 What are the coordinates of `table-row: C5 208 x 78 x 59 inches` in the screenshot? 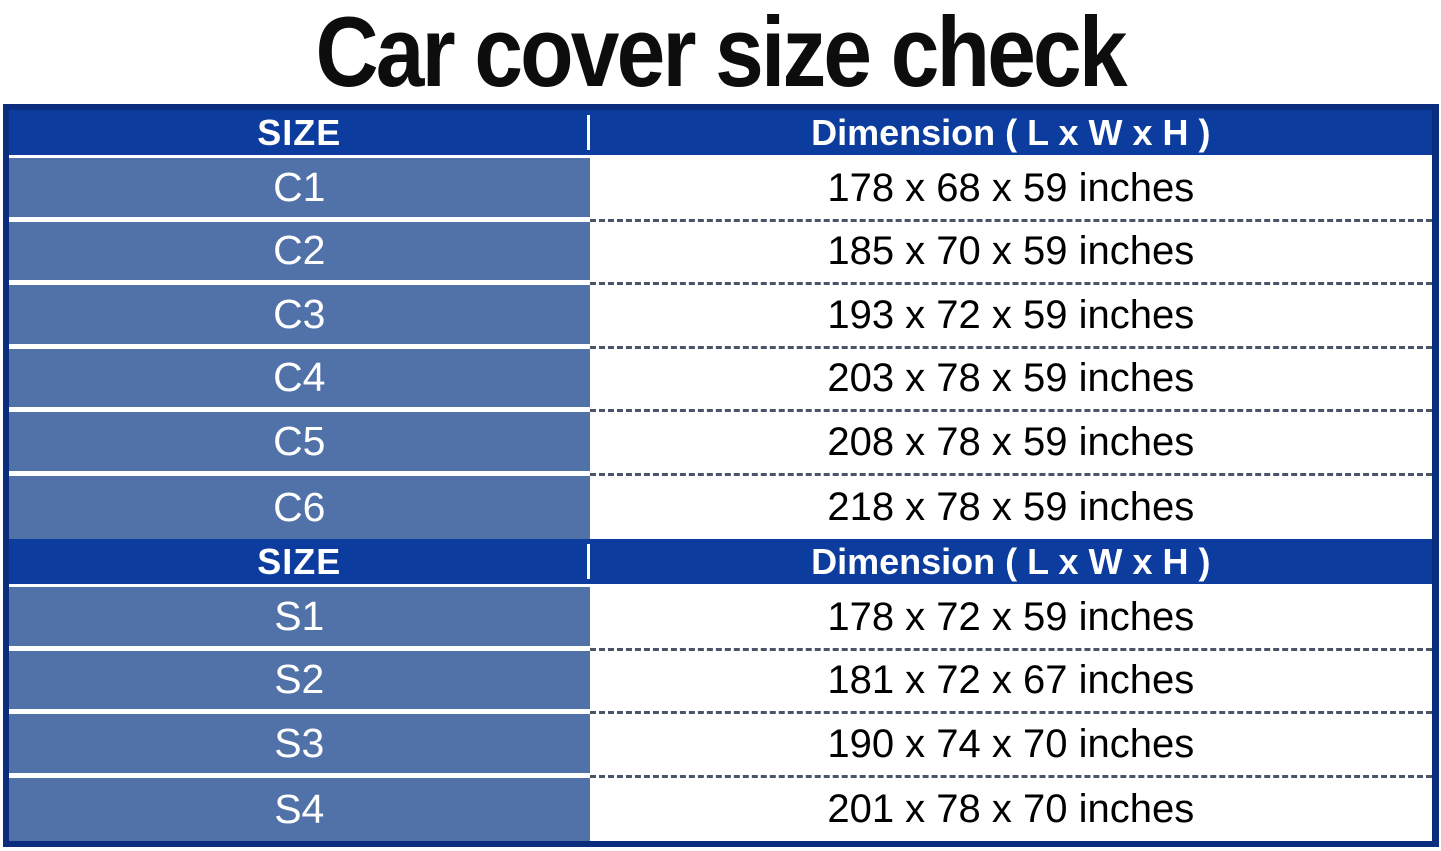 It's located at (720, 444).